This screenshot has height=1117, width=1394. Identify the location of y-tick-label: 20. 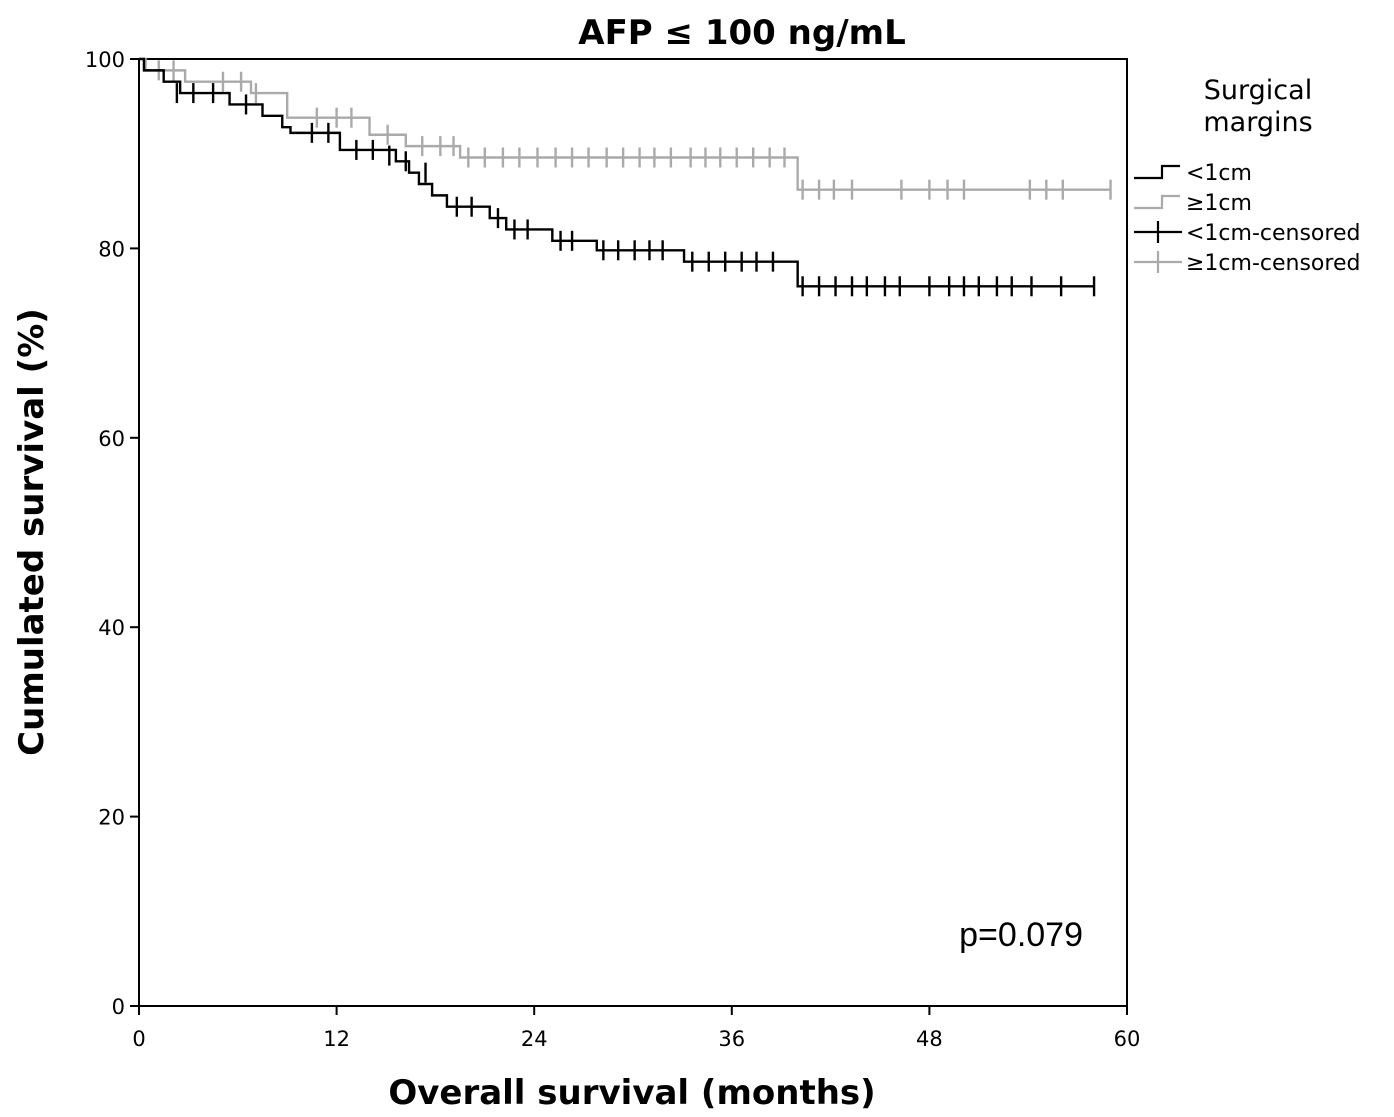
(111, 818).